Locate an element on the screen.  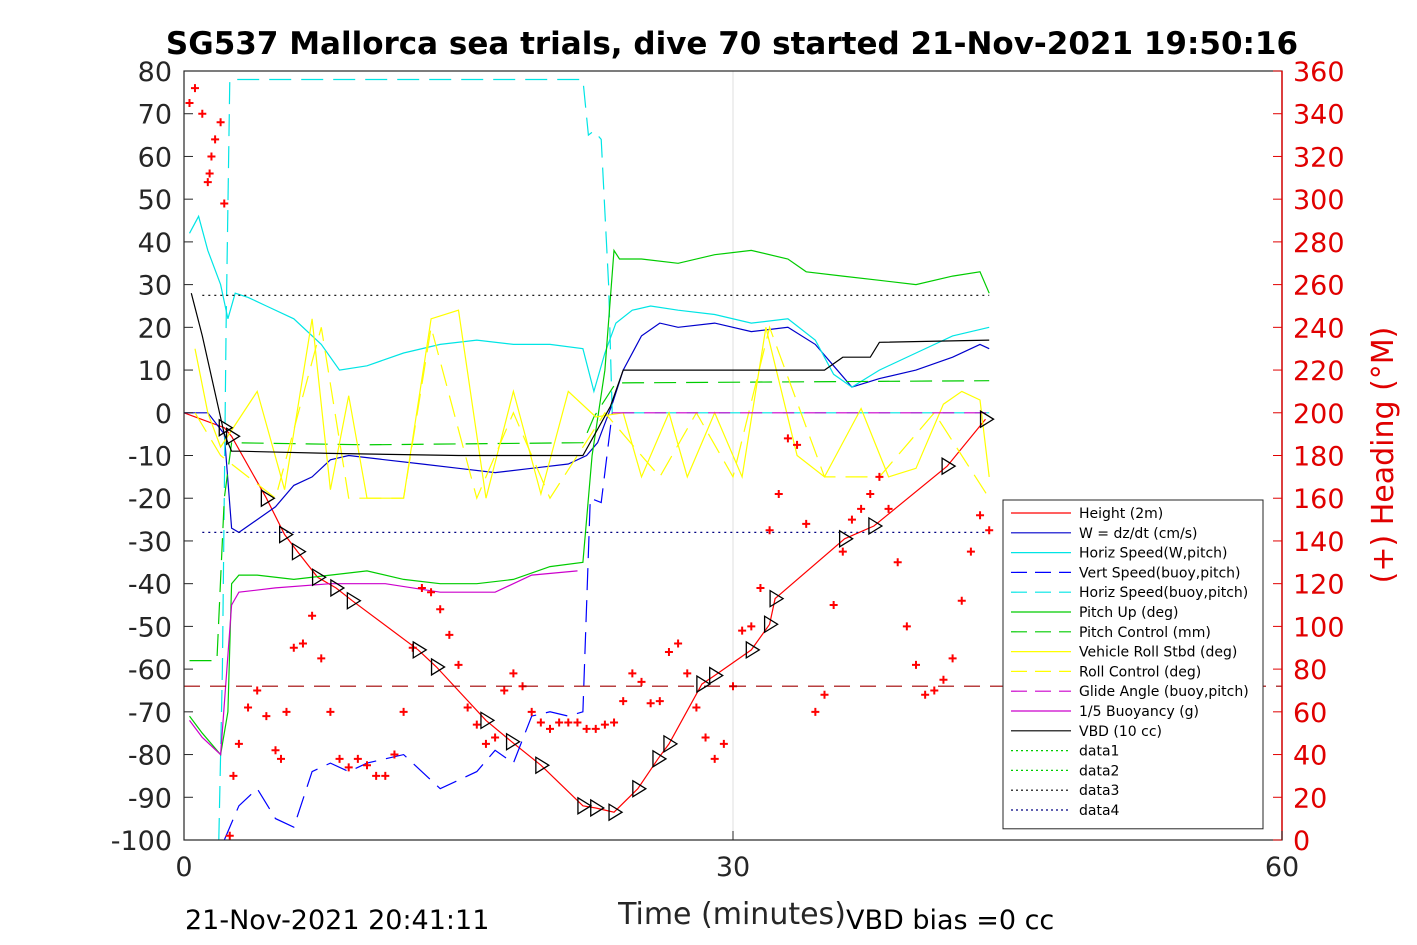
left-tick-label-14: 40 is located at coordinates (155, 243).